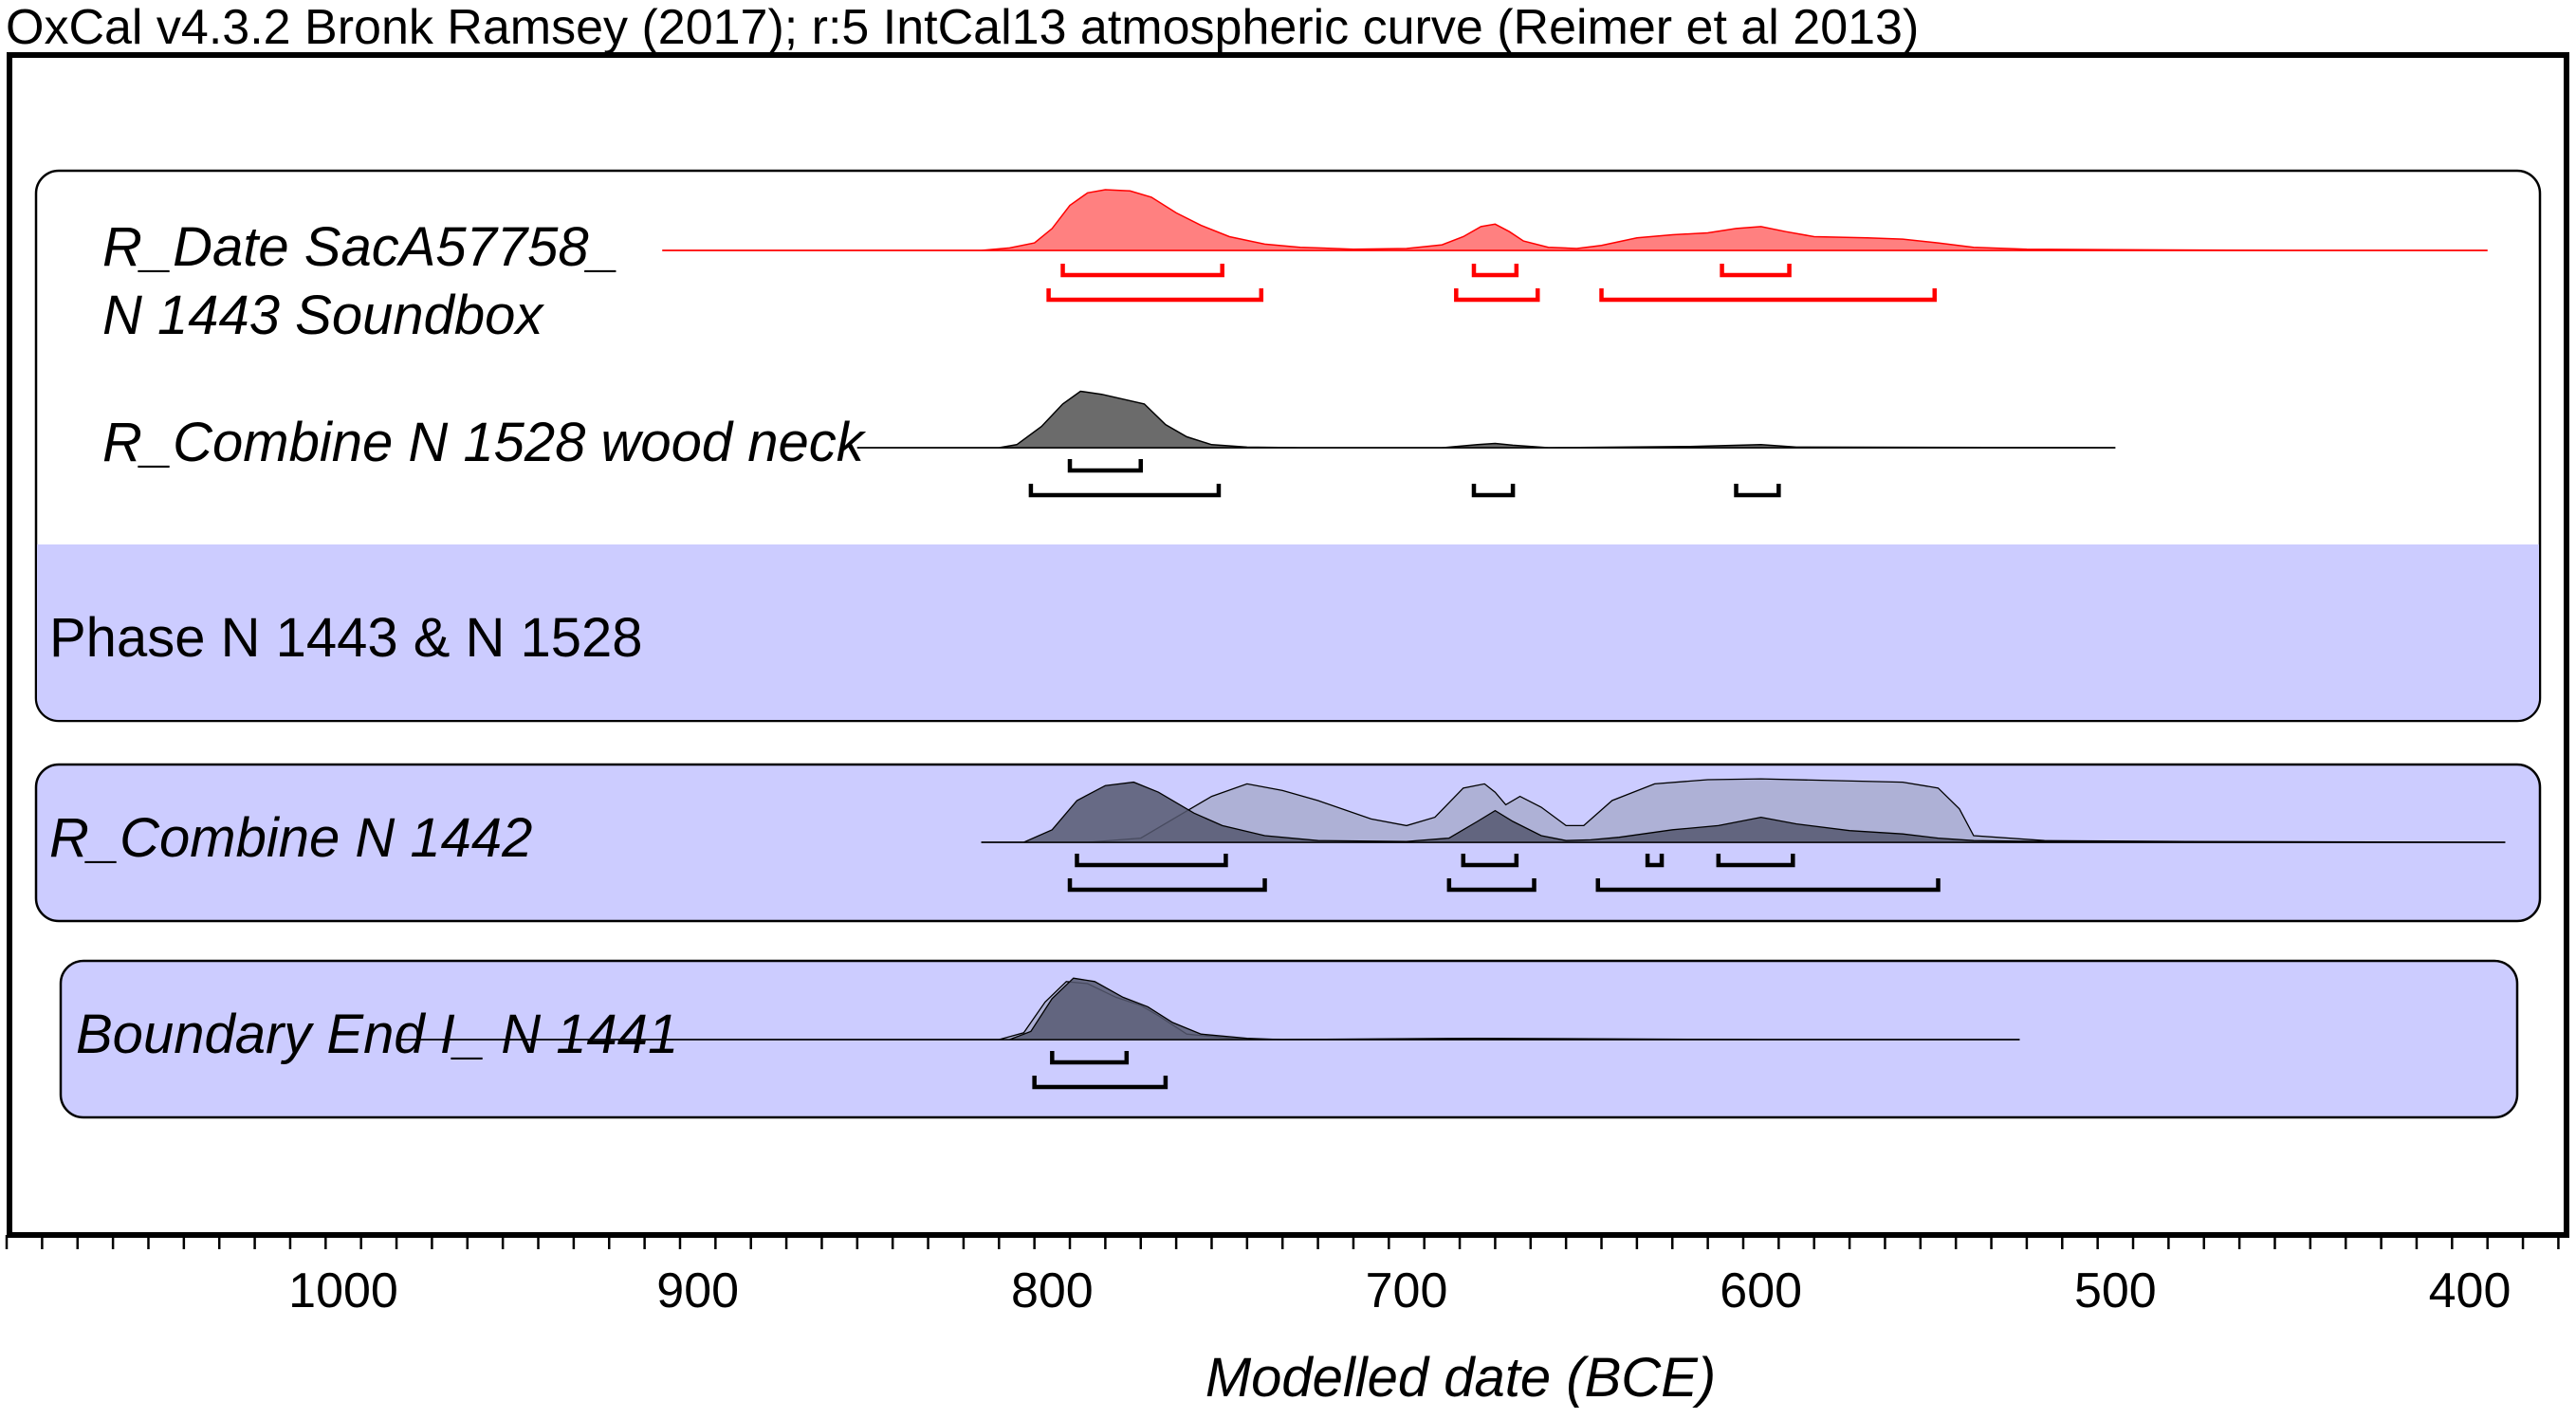 The image size is (2576, 1419). What do you see at coordinates (360, 247) in the screenshot?
I see `r-date-label-line1: R_Date SacA57758_` at bounding box center [360, 247].